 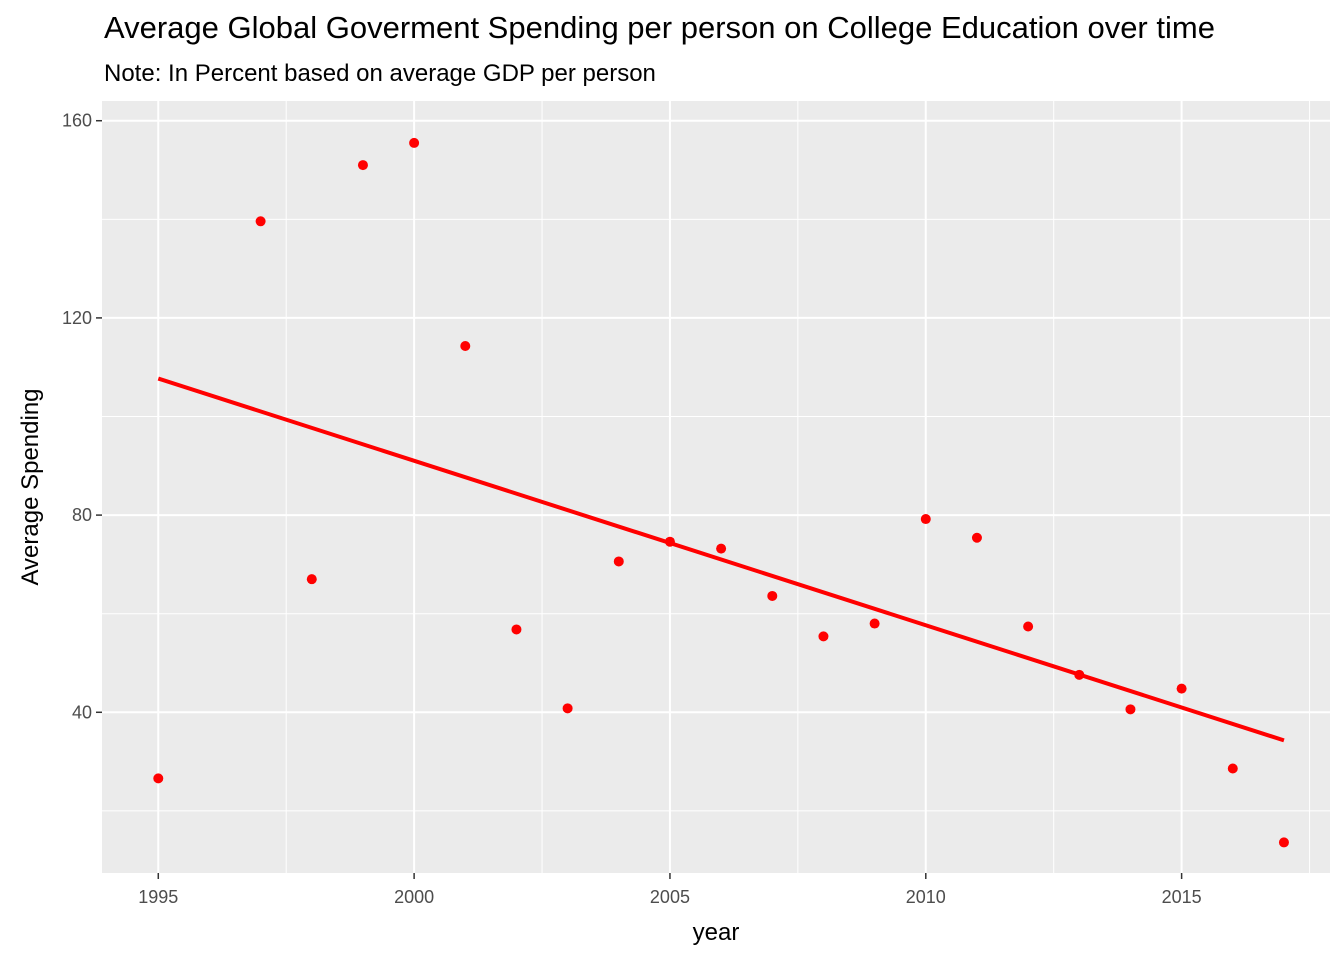 I want to click on x-tick-labels: 1995 2000 2005 2010 2015, so click(x=669, y=897).